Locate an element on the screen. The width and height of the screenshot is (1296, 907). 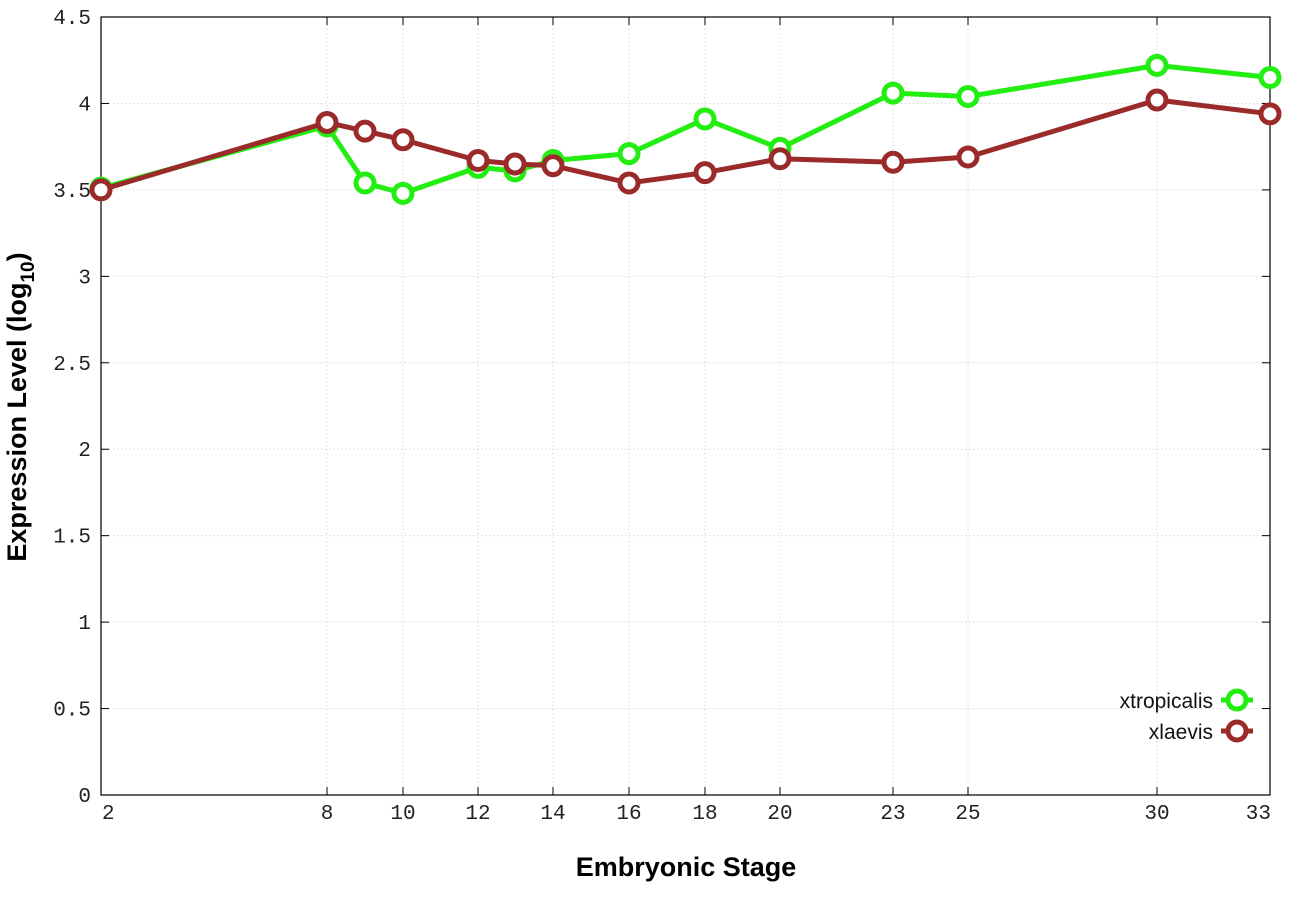
y-tick-label: 0 is located at coordinates (84, 797).